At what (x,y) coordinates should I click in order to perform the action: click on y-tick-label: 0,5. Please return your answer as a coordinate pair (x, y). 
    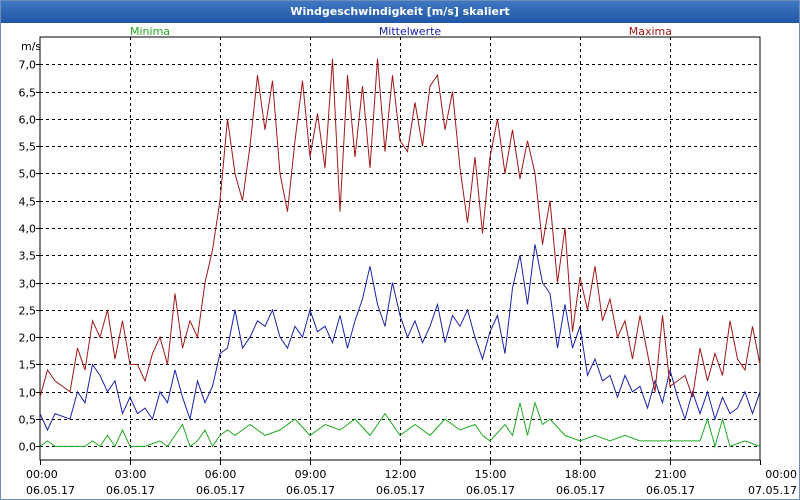
    Looking at the image, I should click on (28, 420).